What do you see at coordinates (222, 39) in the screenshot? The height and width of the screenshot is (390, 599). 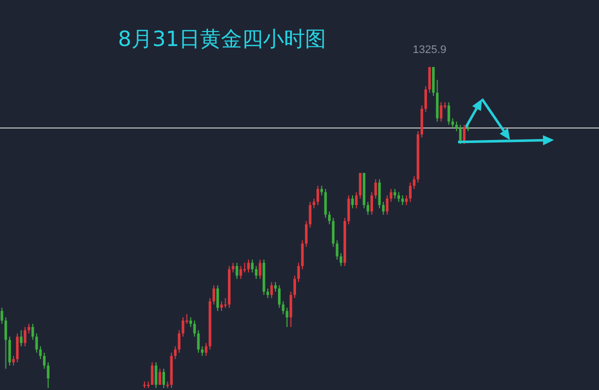 I see `chart-title: 8月31日黄金四小时图` at bounding box center [222, 39].